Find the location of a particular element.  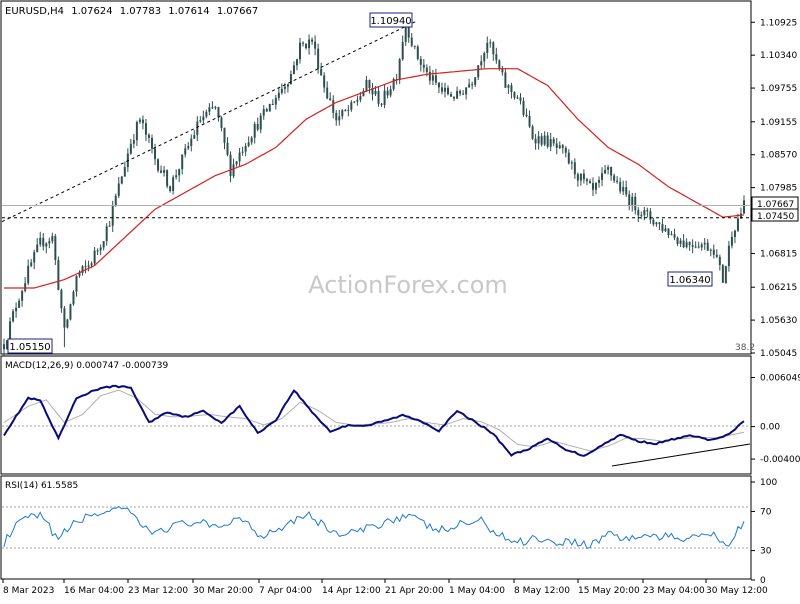

x-tick-label: 30 Mar 20:00 is located at coordinates (223, 591).